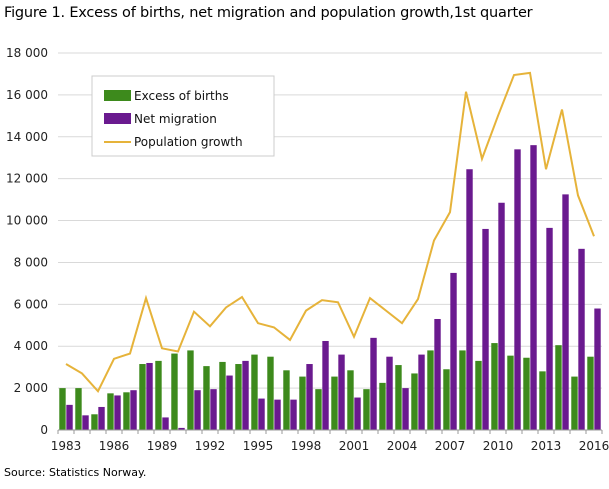 Image resolution: width=609 pixels, height=489 pixels. Describe the element at coordinates (162, 446) in the screenshot. I see `x-tick-label: 1989` at that location.